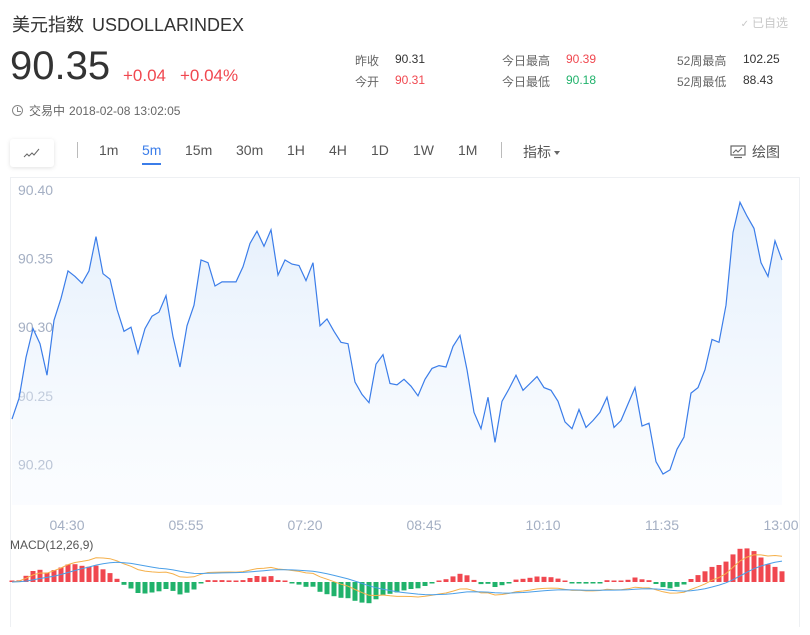 The height and width of the screenshot is (635, 810). What do you see at coordinates (410, 59) in the screenshot?
I see `stat-prev-close-value: 90.31` at bounding box center [410, 59].